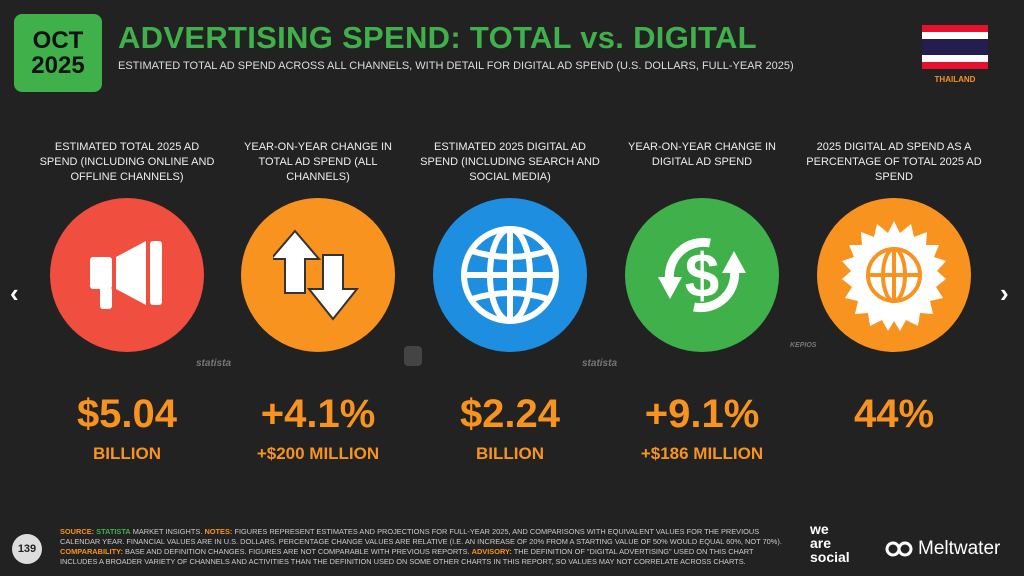 The width and height of the screenshot is (1024, 576). Describe the element at coordinates (127, 275) in the screenshot. I see `megaphone-icon` at that location.